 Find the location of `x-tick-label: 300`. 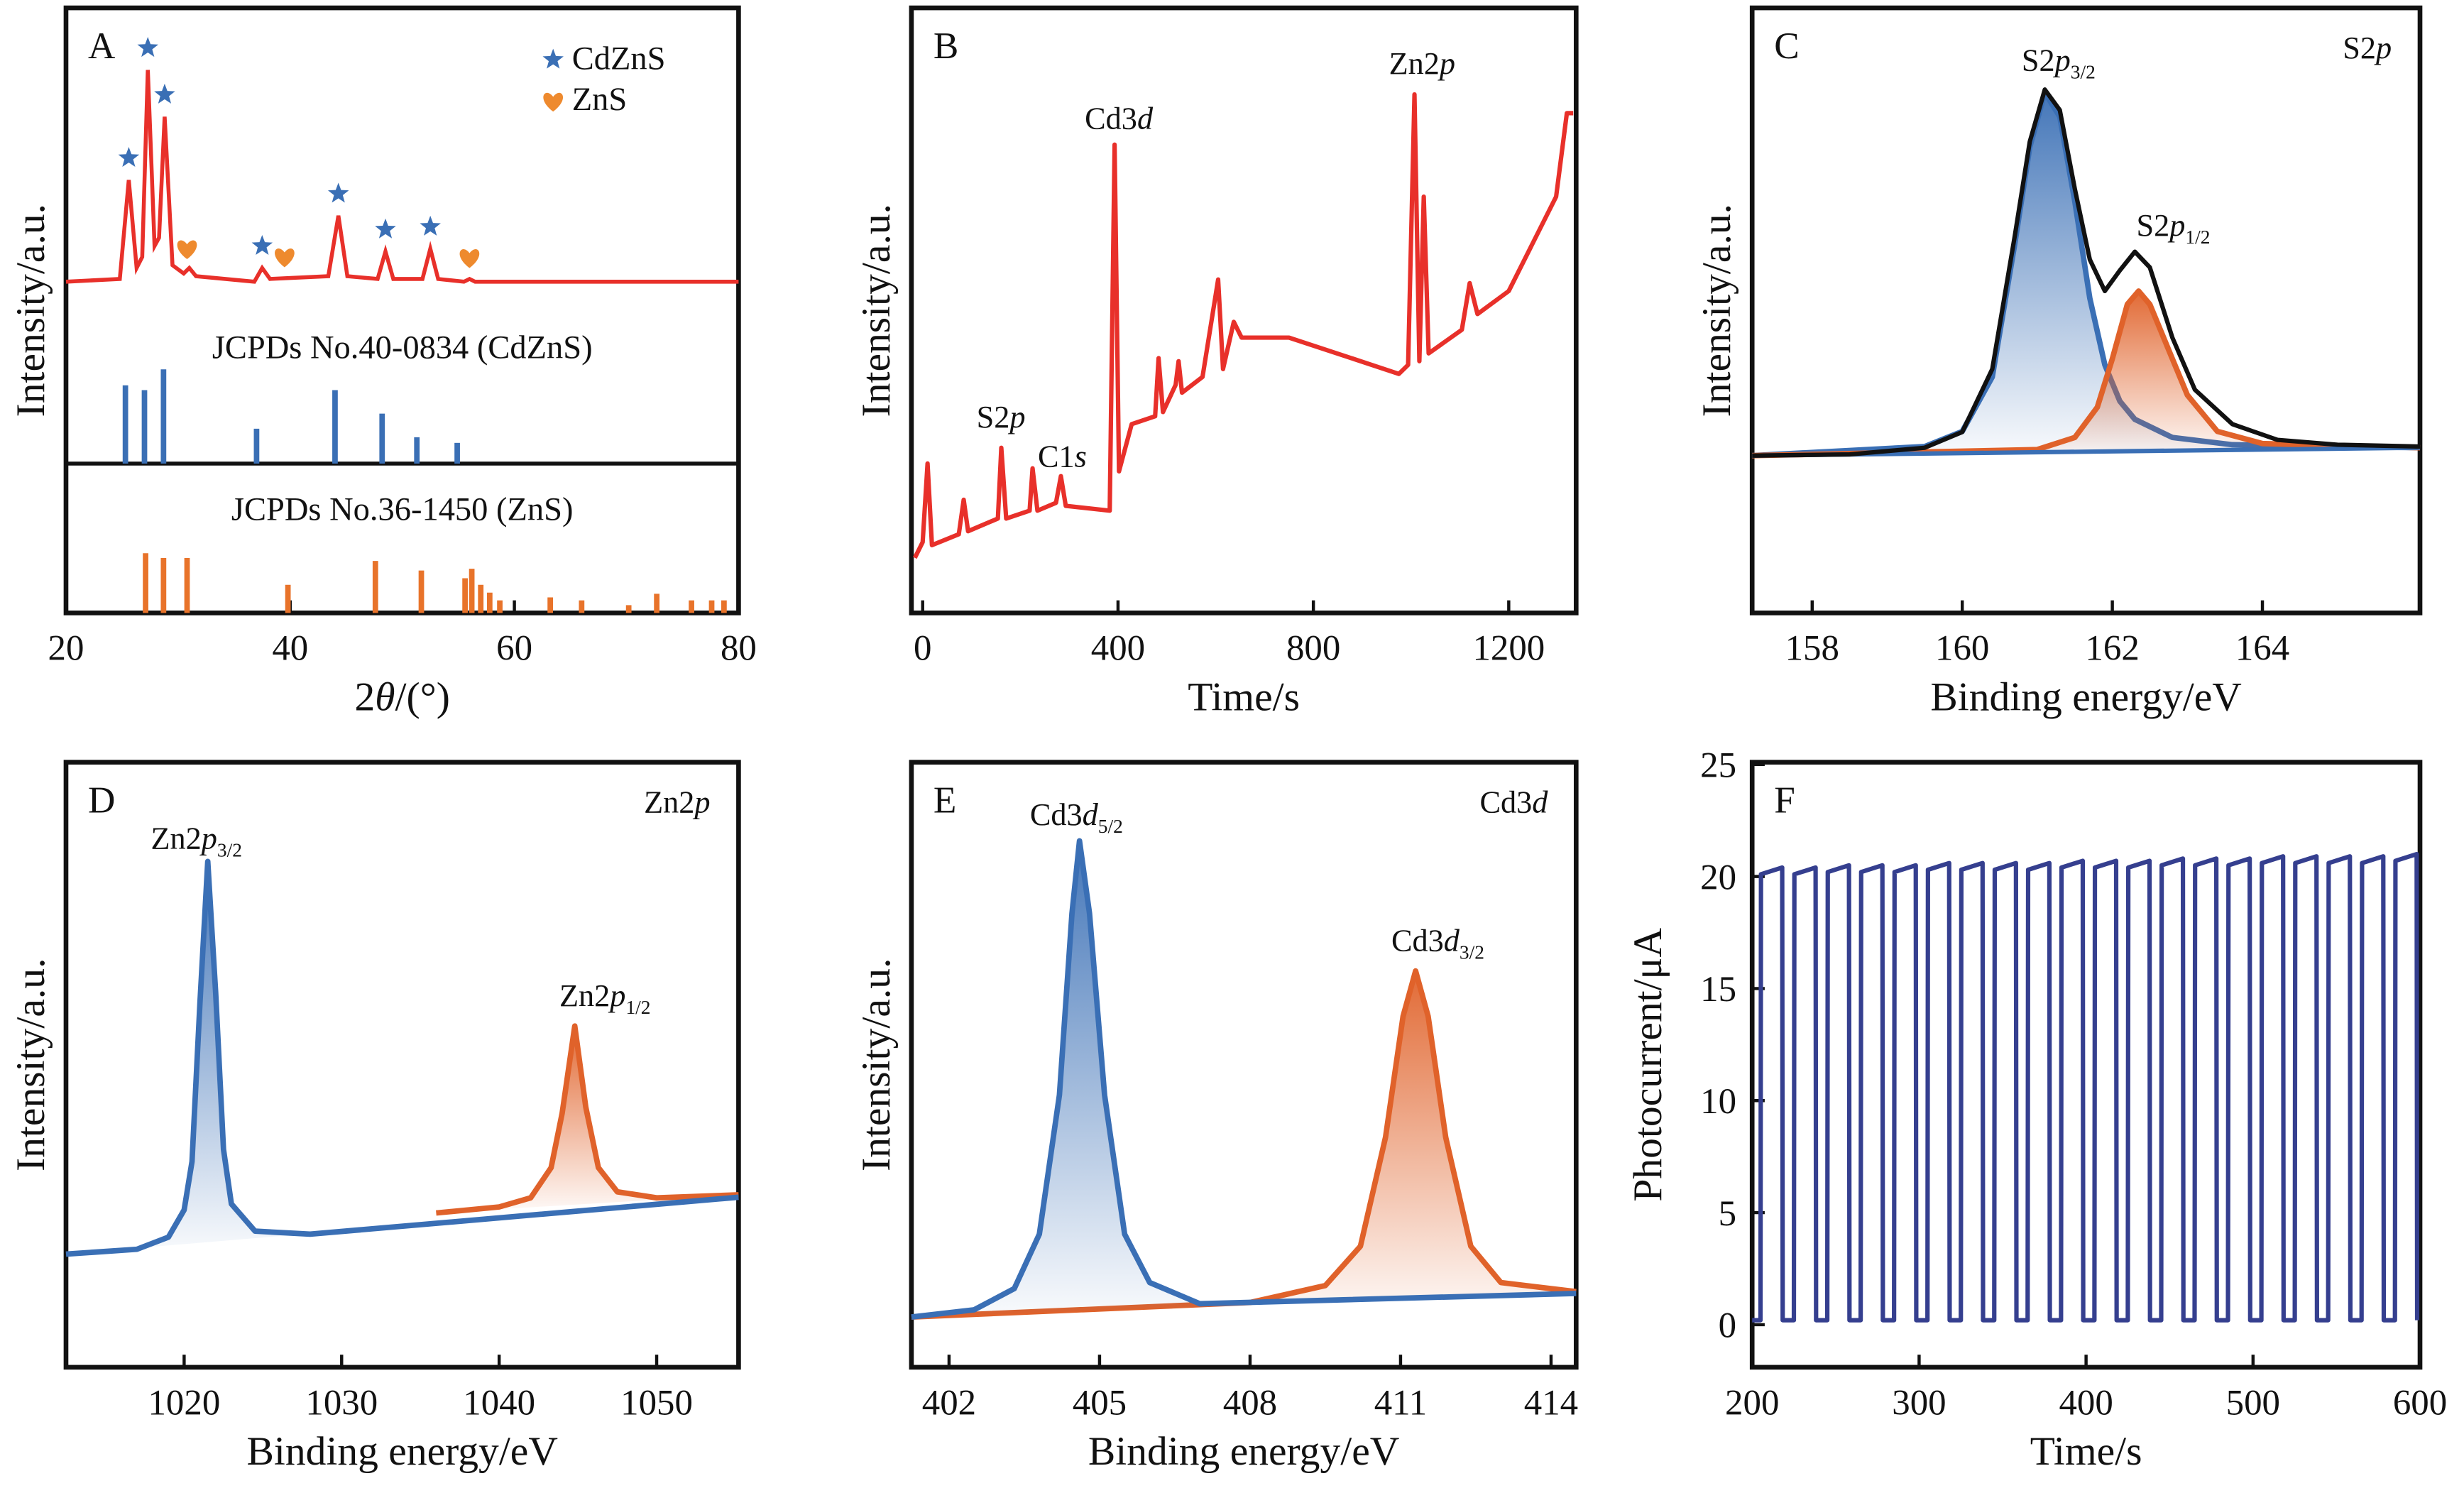

x-tick-label: 300 is located at coordinates (1919, 1403).